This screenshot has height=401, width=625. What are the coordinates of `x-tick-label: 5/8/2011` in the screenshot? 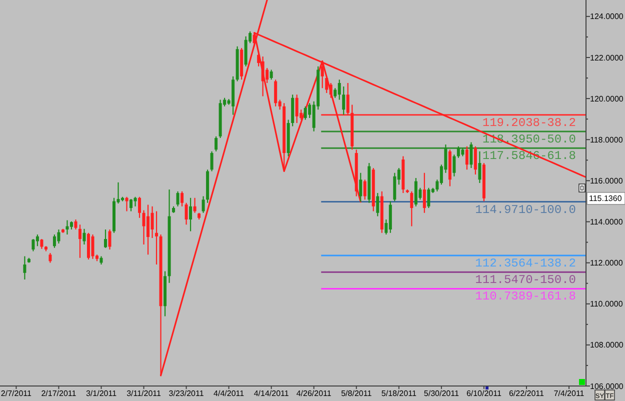 It's located at (356, 393).